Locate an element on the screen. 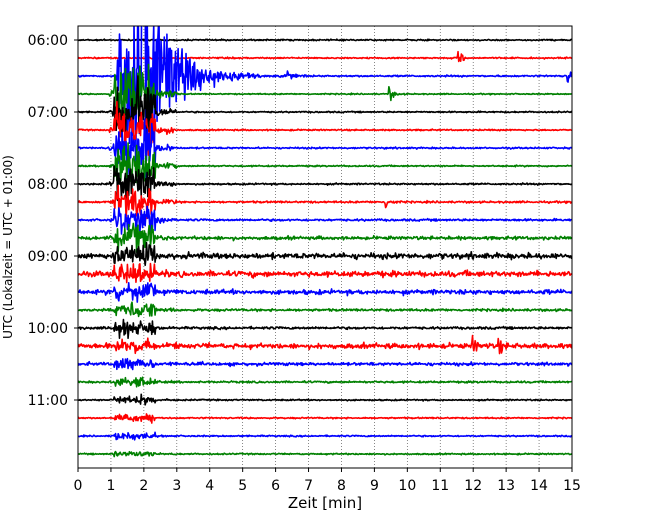 This screenshot has width=650, height=520. x-axis-ticks: 0 1 2 3 4 5 6 7 8 9 10 11 12 13 14 15 is located at coordinates (327, 481).